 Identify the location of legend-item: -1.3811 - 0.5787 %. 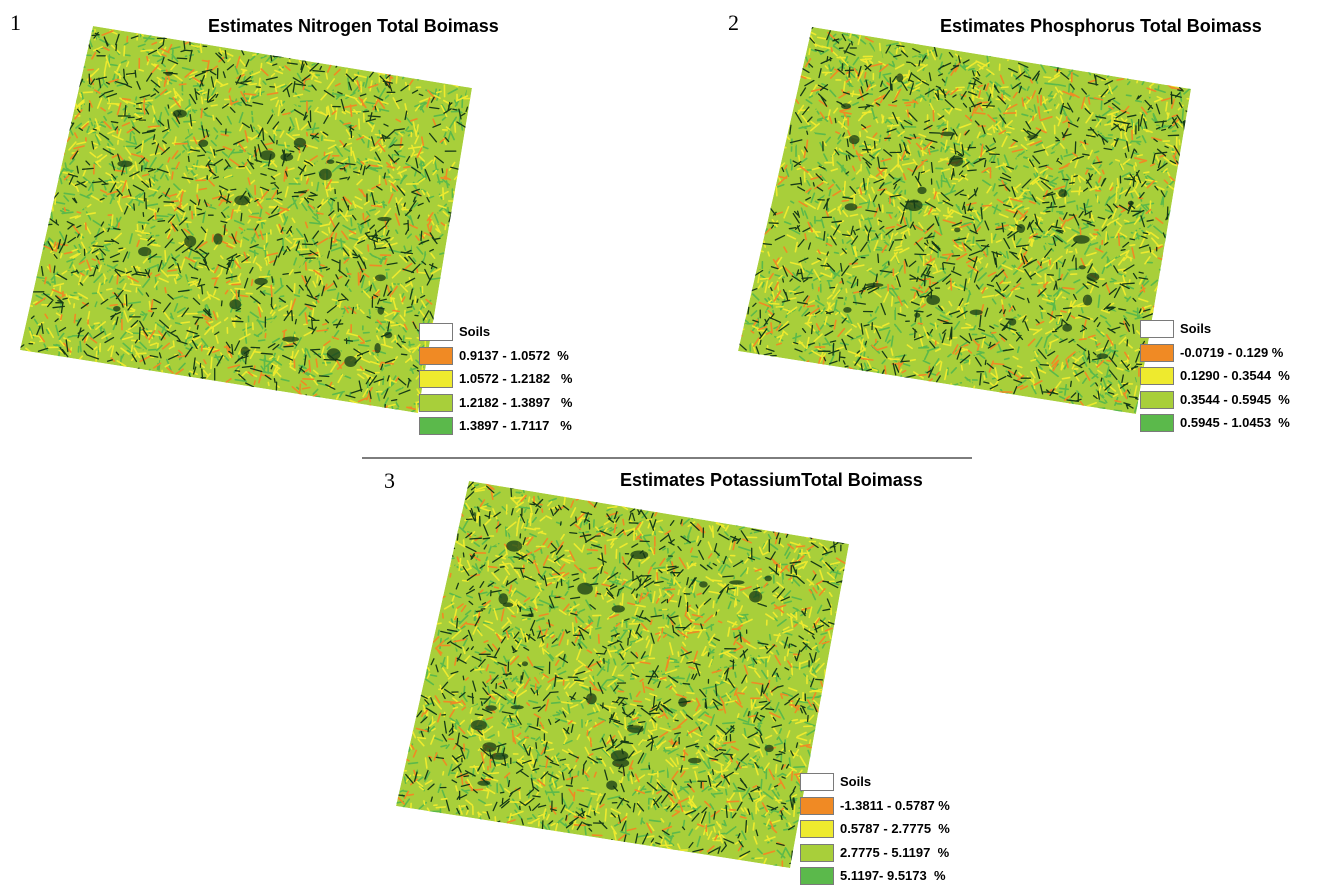
(900, 805).